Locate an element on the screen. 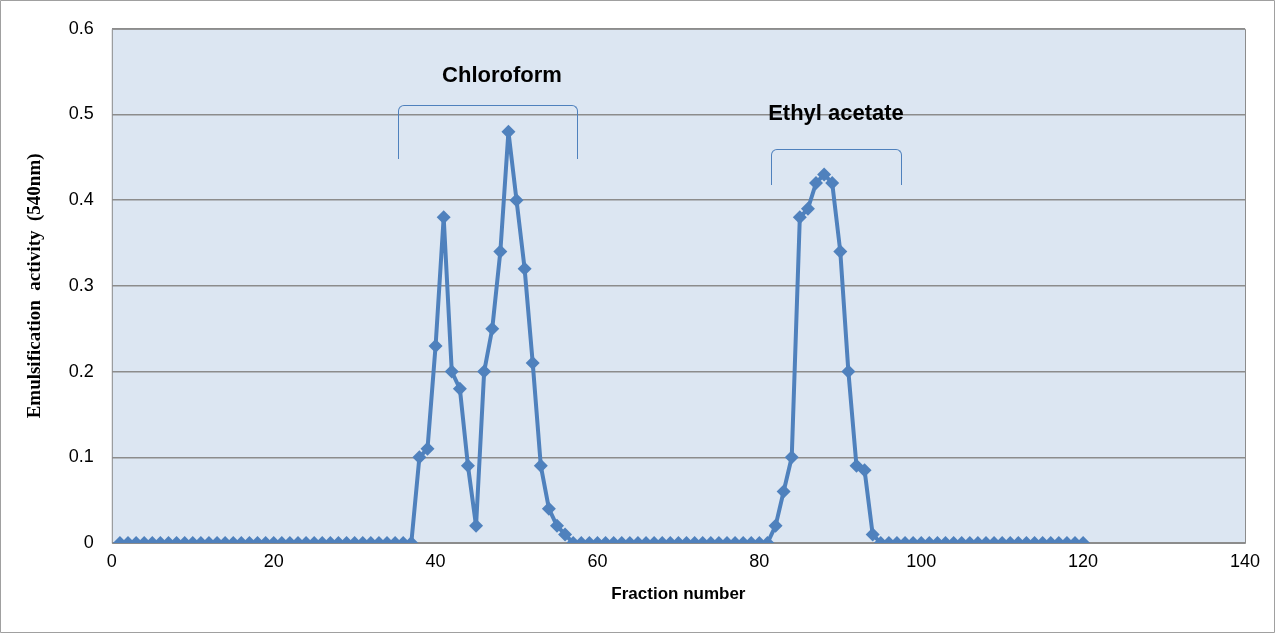  annotation: Ethyl acetate is located at coordinates (836, 112).